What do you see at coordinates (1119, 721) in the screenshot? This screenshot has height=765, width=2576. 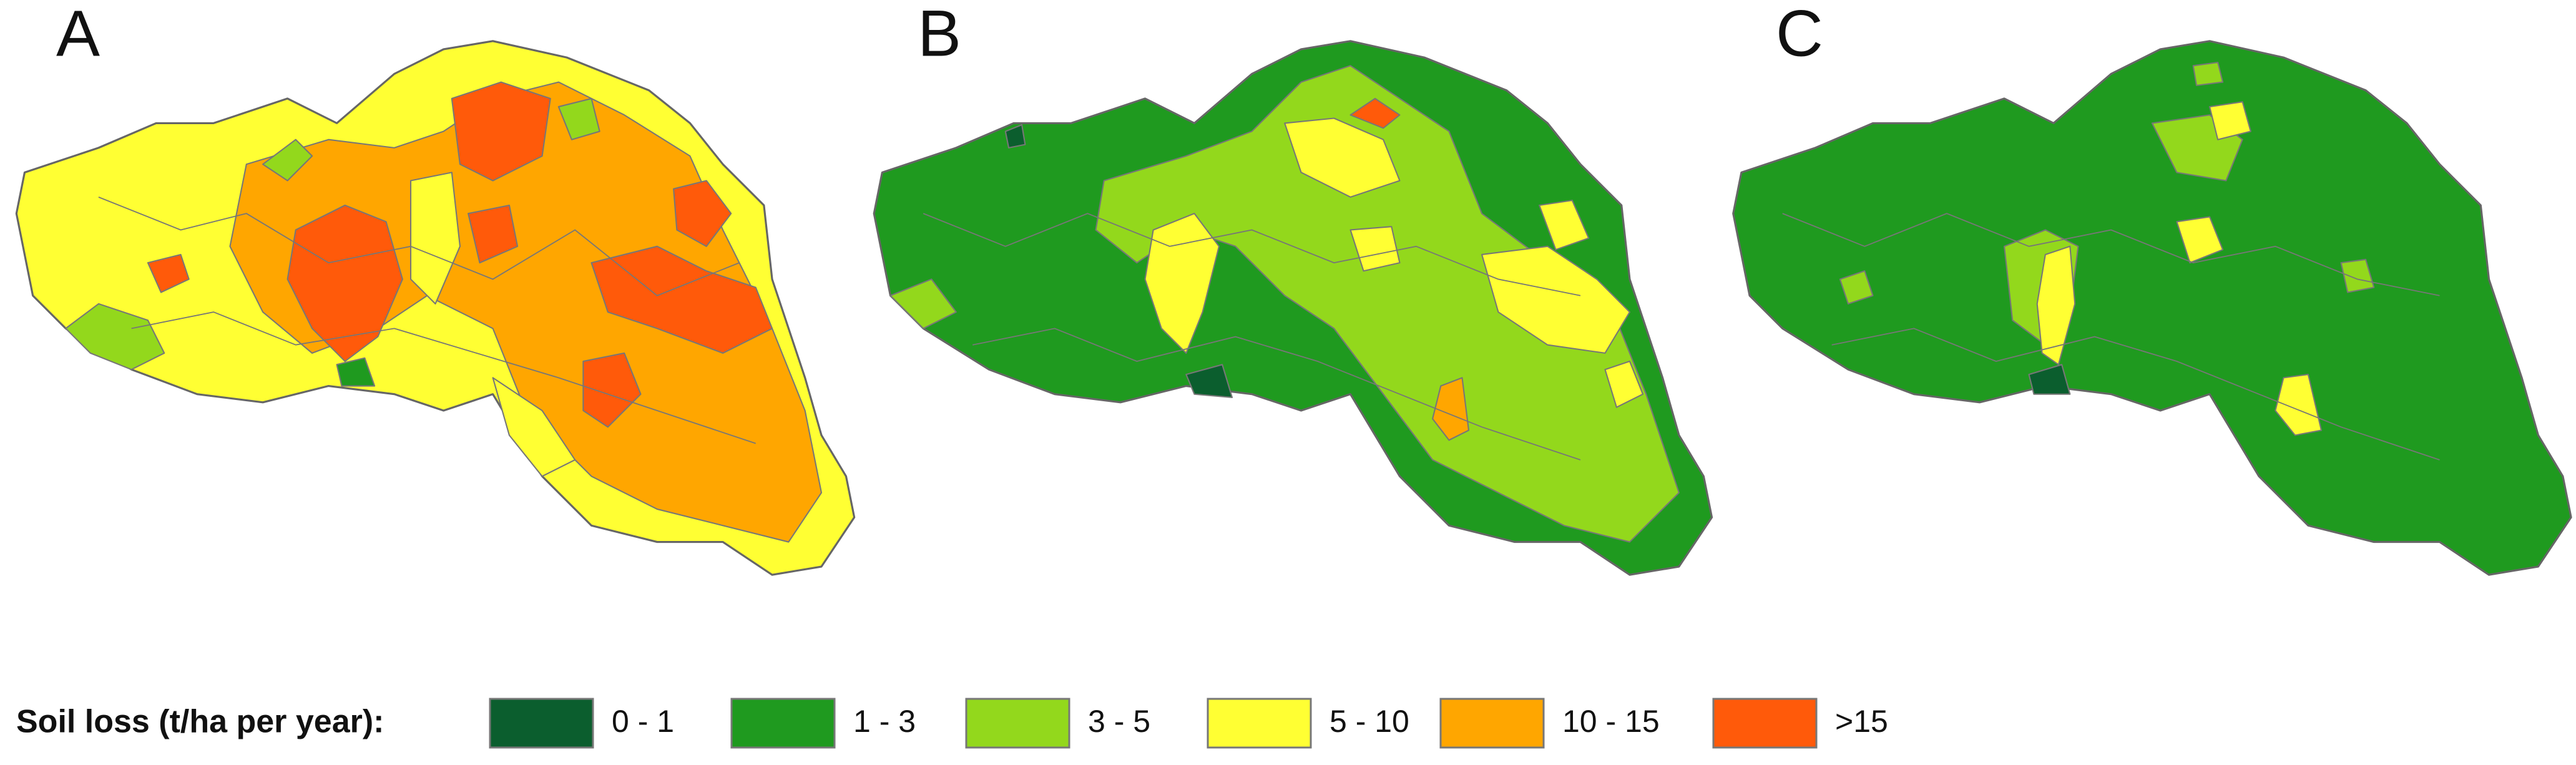 I see `legend-label: 3 - 5` at bounding box center [1119, 721].